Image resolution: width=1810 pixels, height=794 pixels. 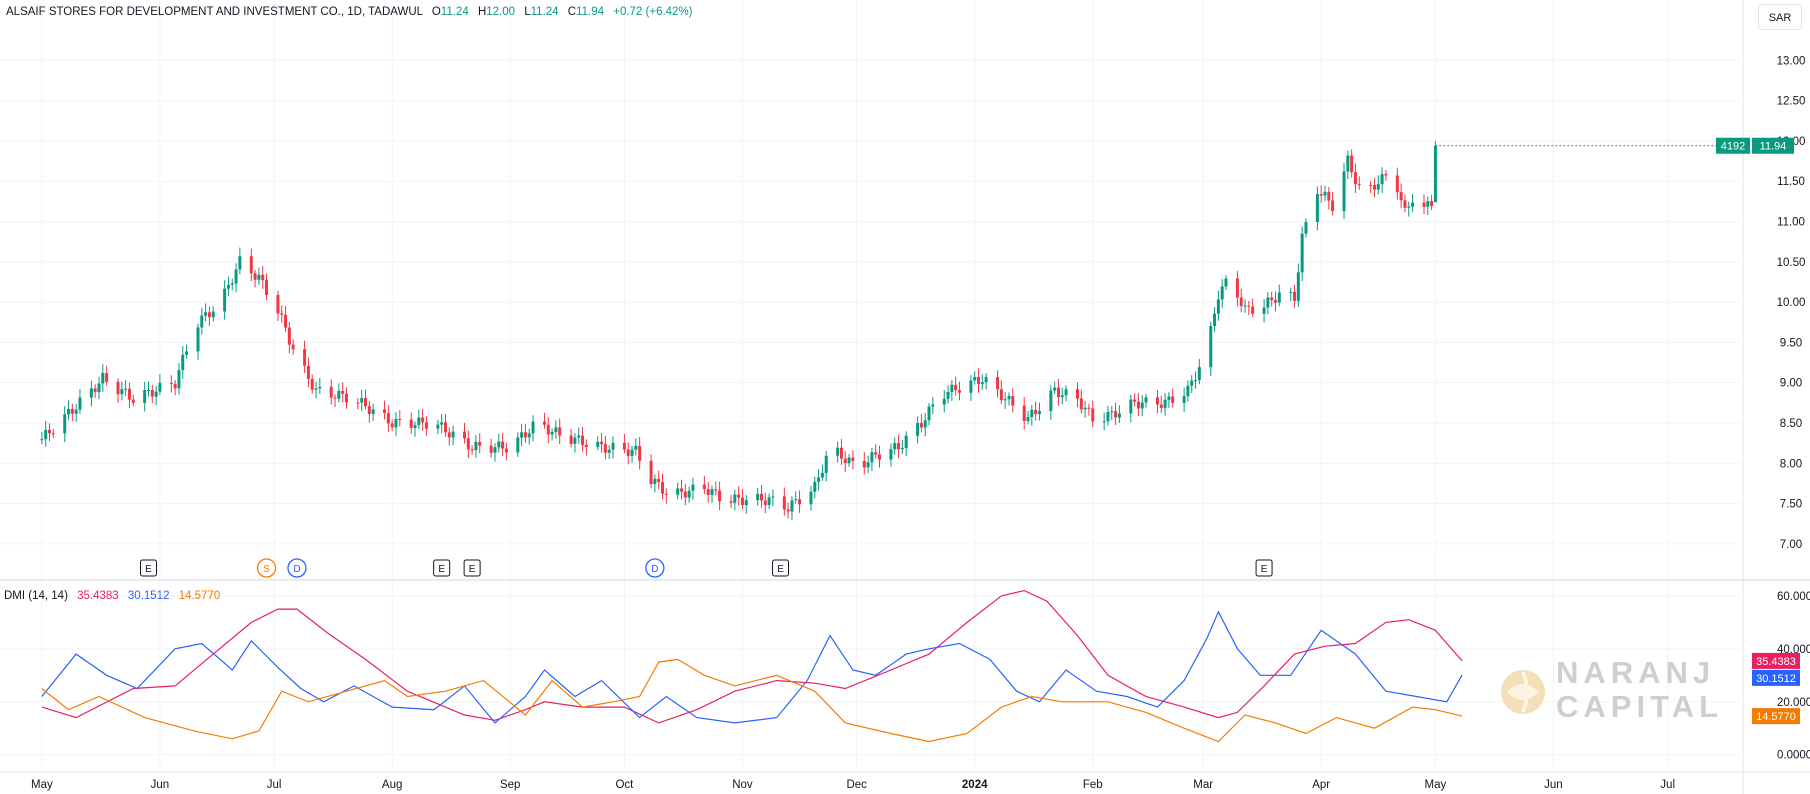 I want to click on dmi-tick-label: 20.0000, so click(x=1793, y=703).